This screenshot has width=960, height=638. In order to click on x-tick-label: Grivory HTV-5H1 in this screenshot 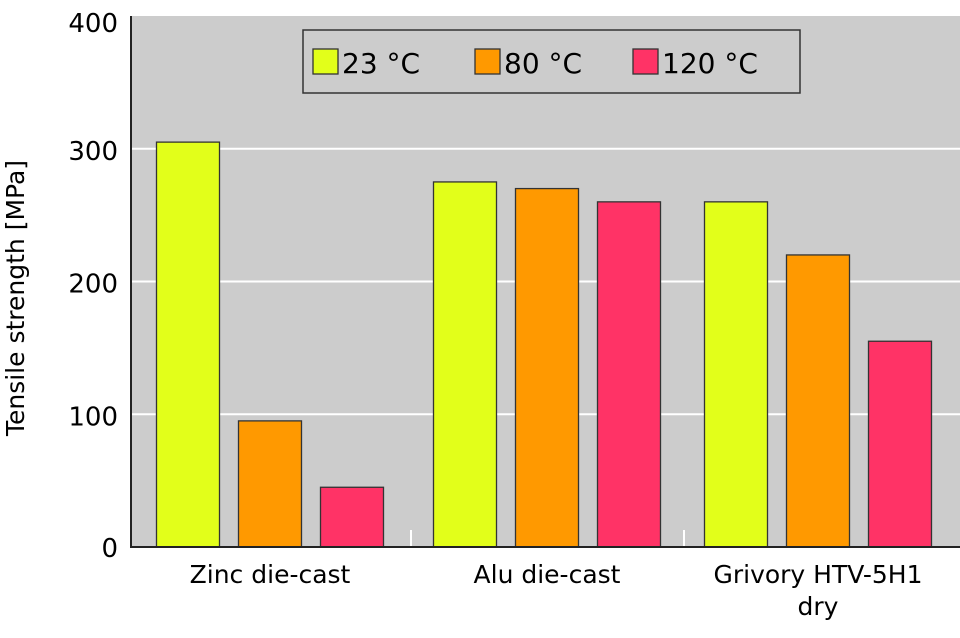, I will do `click(817, 574)`.